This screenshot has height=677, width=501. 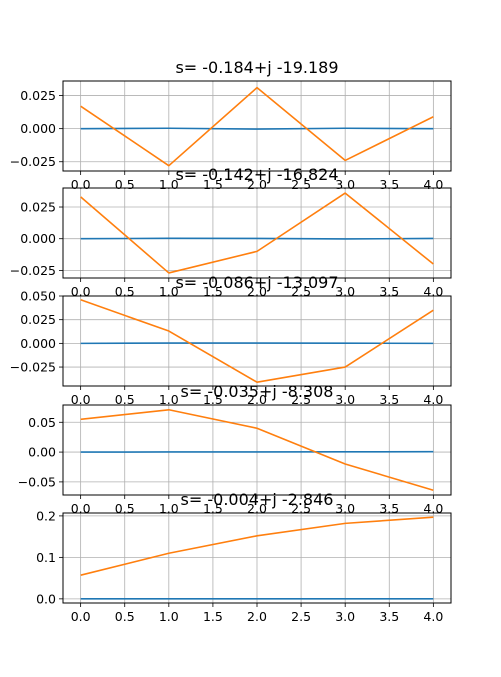 What do you see at coordinates (46, 598) in the screenshot?
I see `y-tick-label: 0.0` at bounding box center [46, 598].